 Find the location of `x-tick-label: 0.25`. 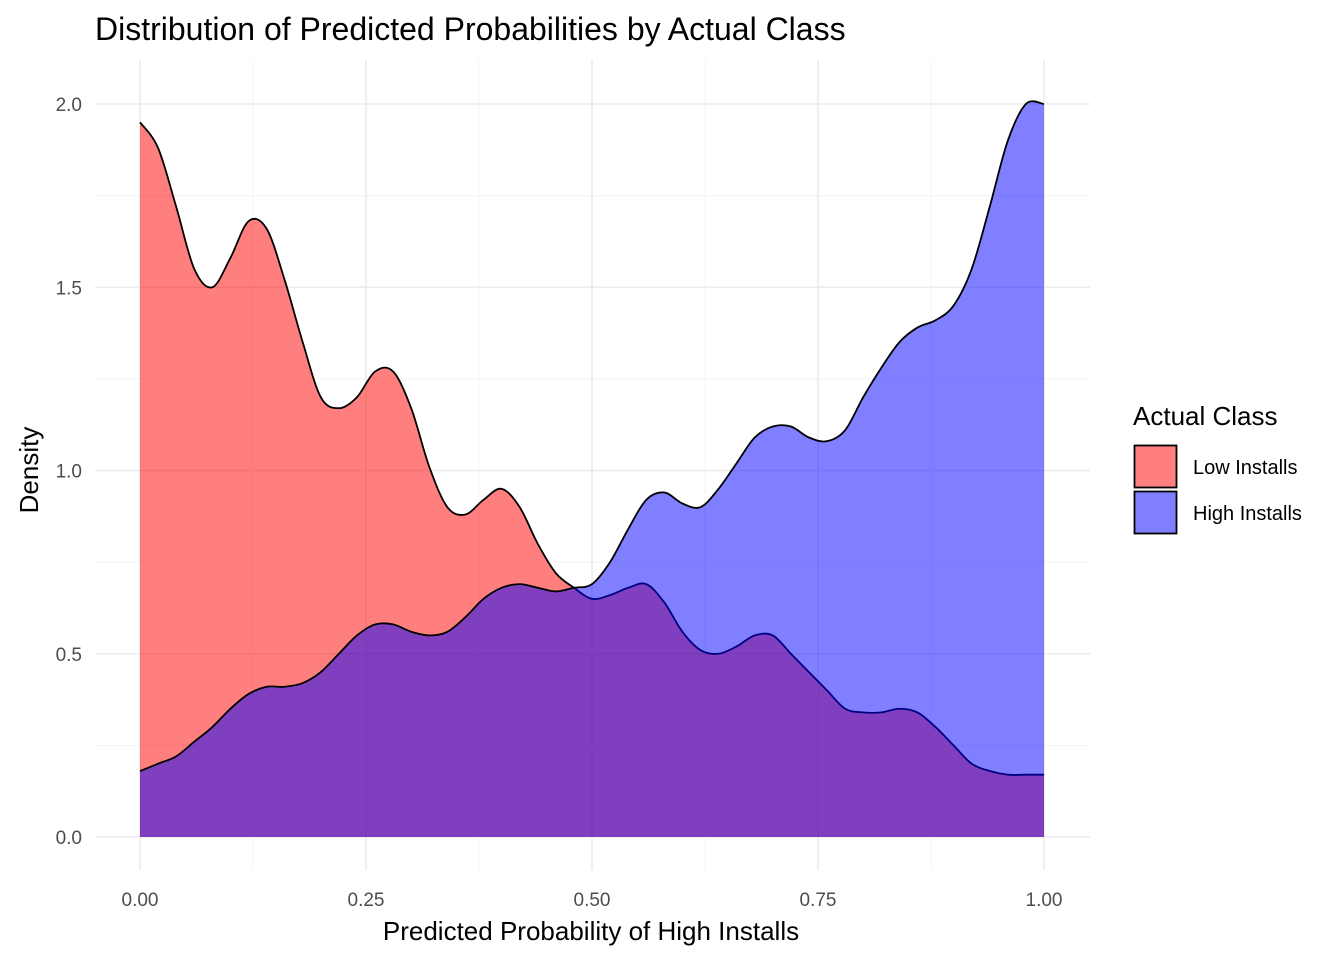

x-tick-label: 0.25 is located at coordinates (366, 900).